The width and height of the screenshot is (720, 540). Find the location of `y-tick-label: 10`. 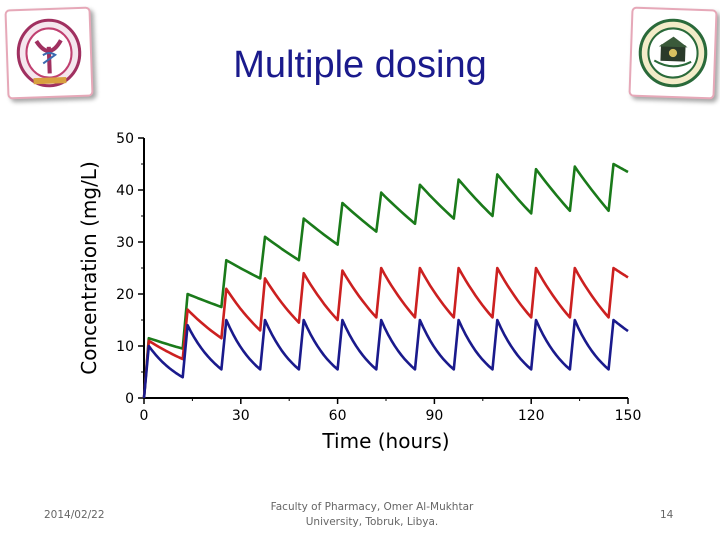

y-tick-label: 10 is located at coordinates (125, 347).